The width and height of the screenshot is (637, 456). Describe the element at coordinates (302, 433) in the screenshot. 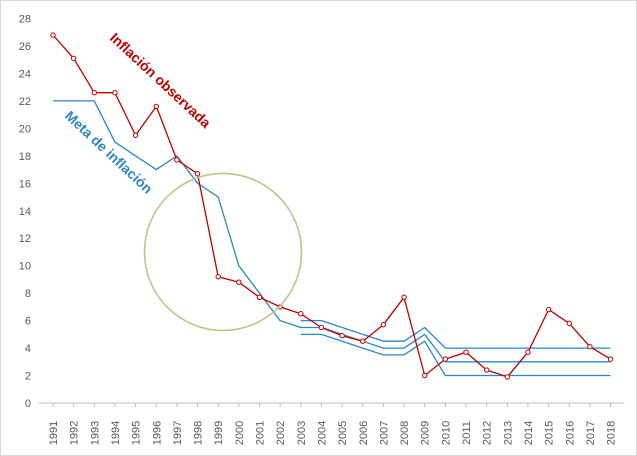

I see `x-tick-label: 2003` at that location.